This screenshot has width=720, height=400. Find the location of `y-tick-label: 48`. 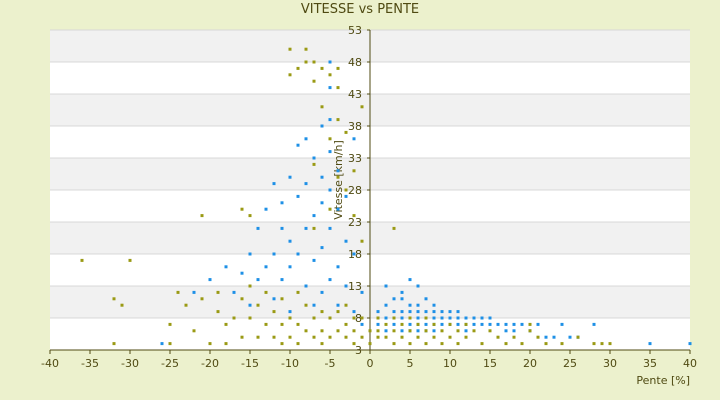

y-tick-label: 48 is located at coordinates (355, 62).